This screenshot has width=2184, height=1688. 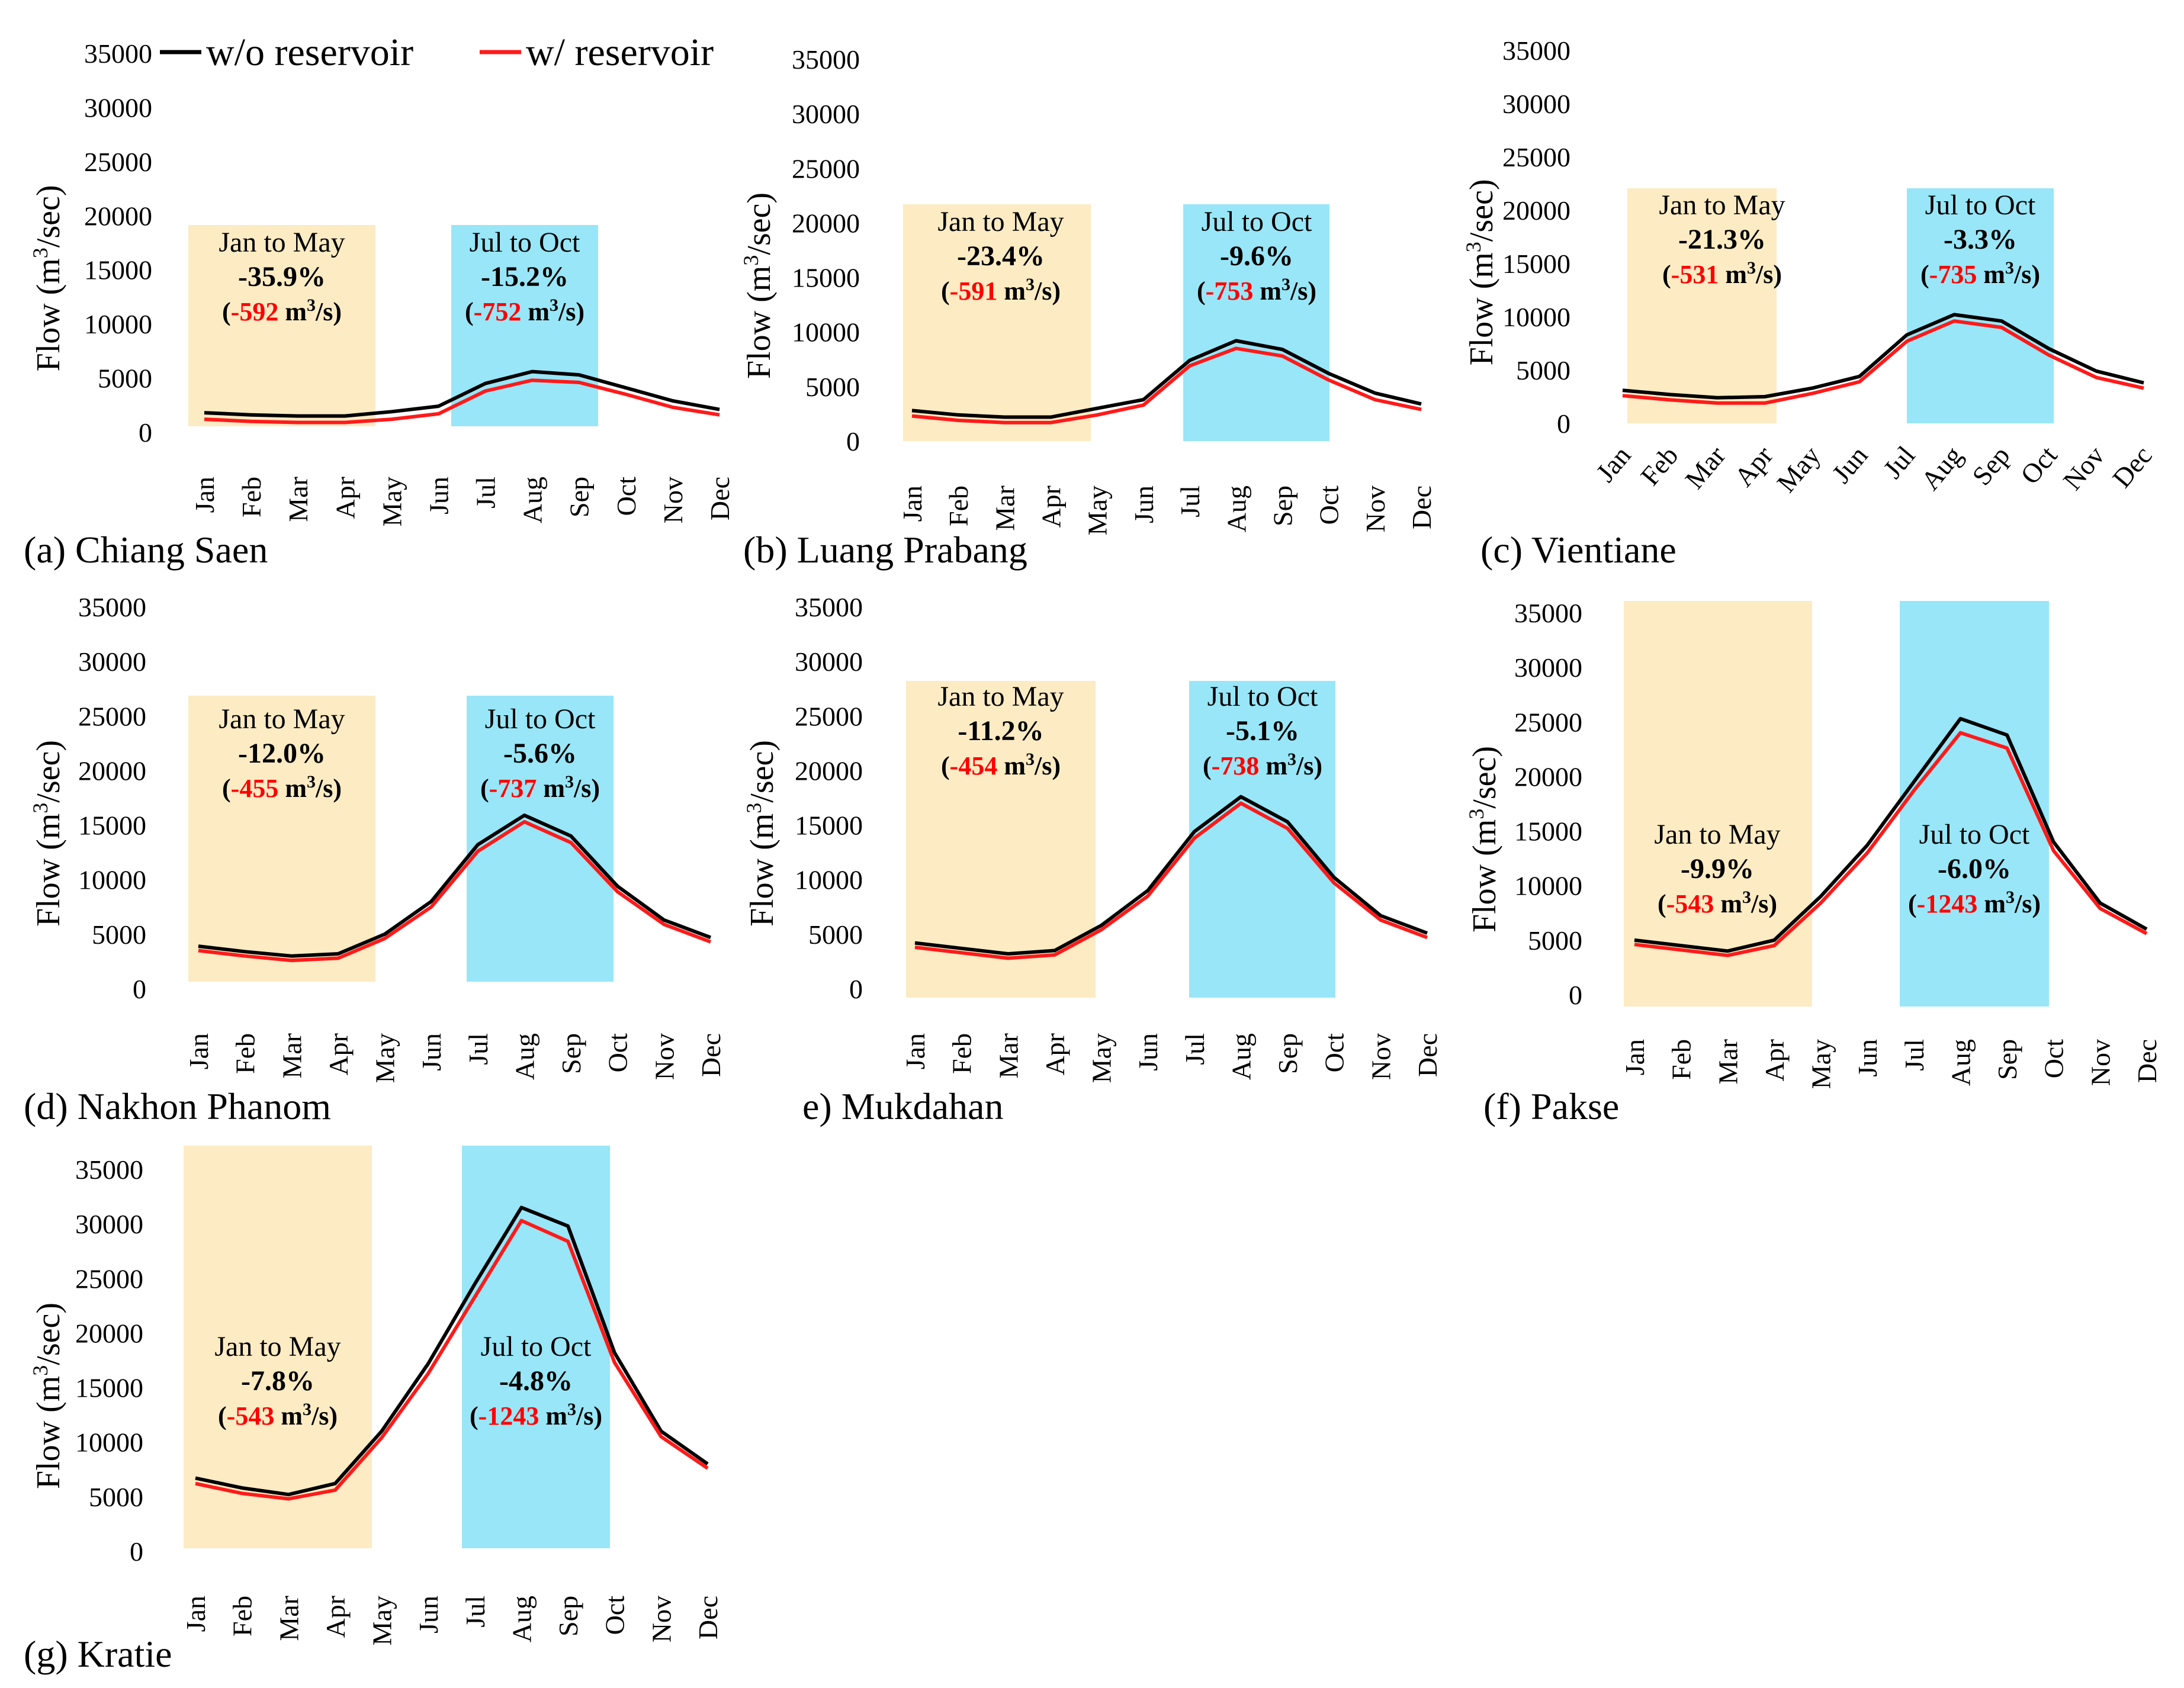 What do you see at coordinates (278, 1415) in the screenshot?
I see `annotation-absolute-change: (-543 m3/s)` at bounding box center [278, 1415].